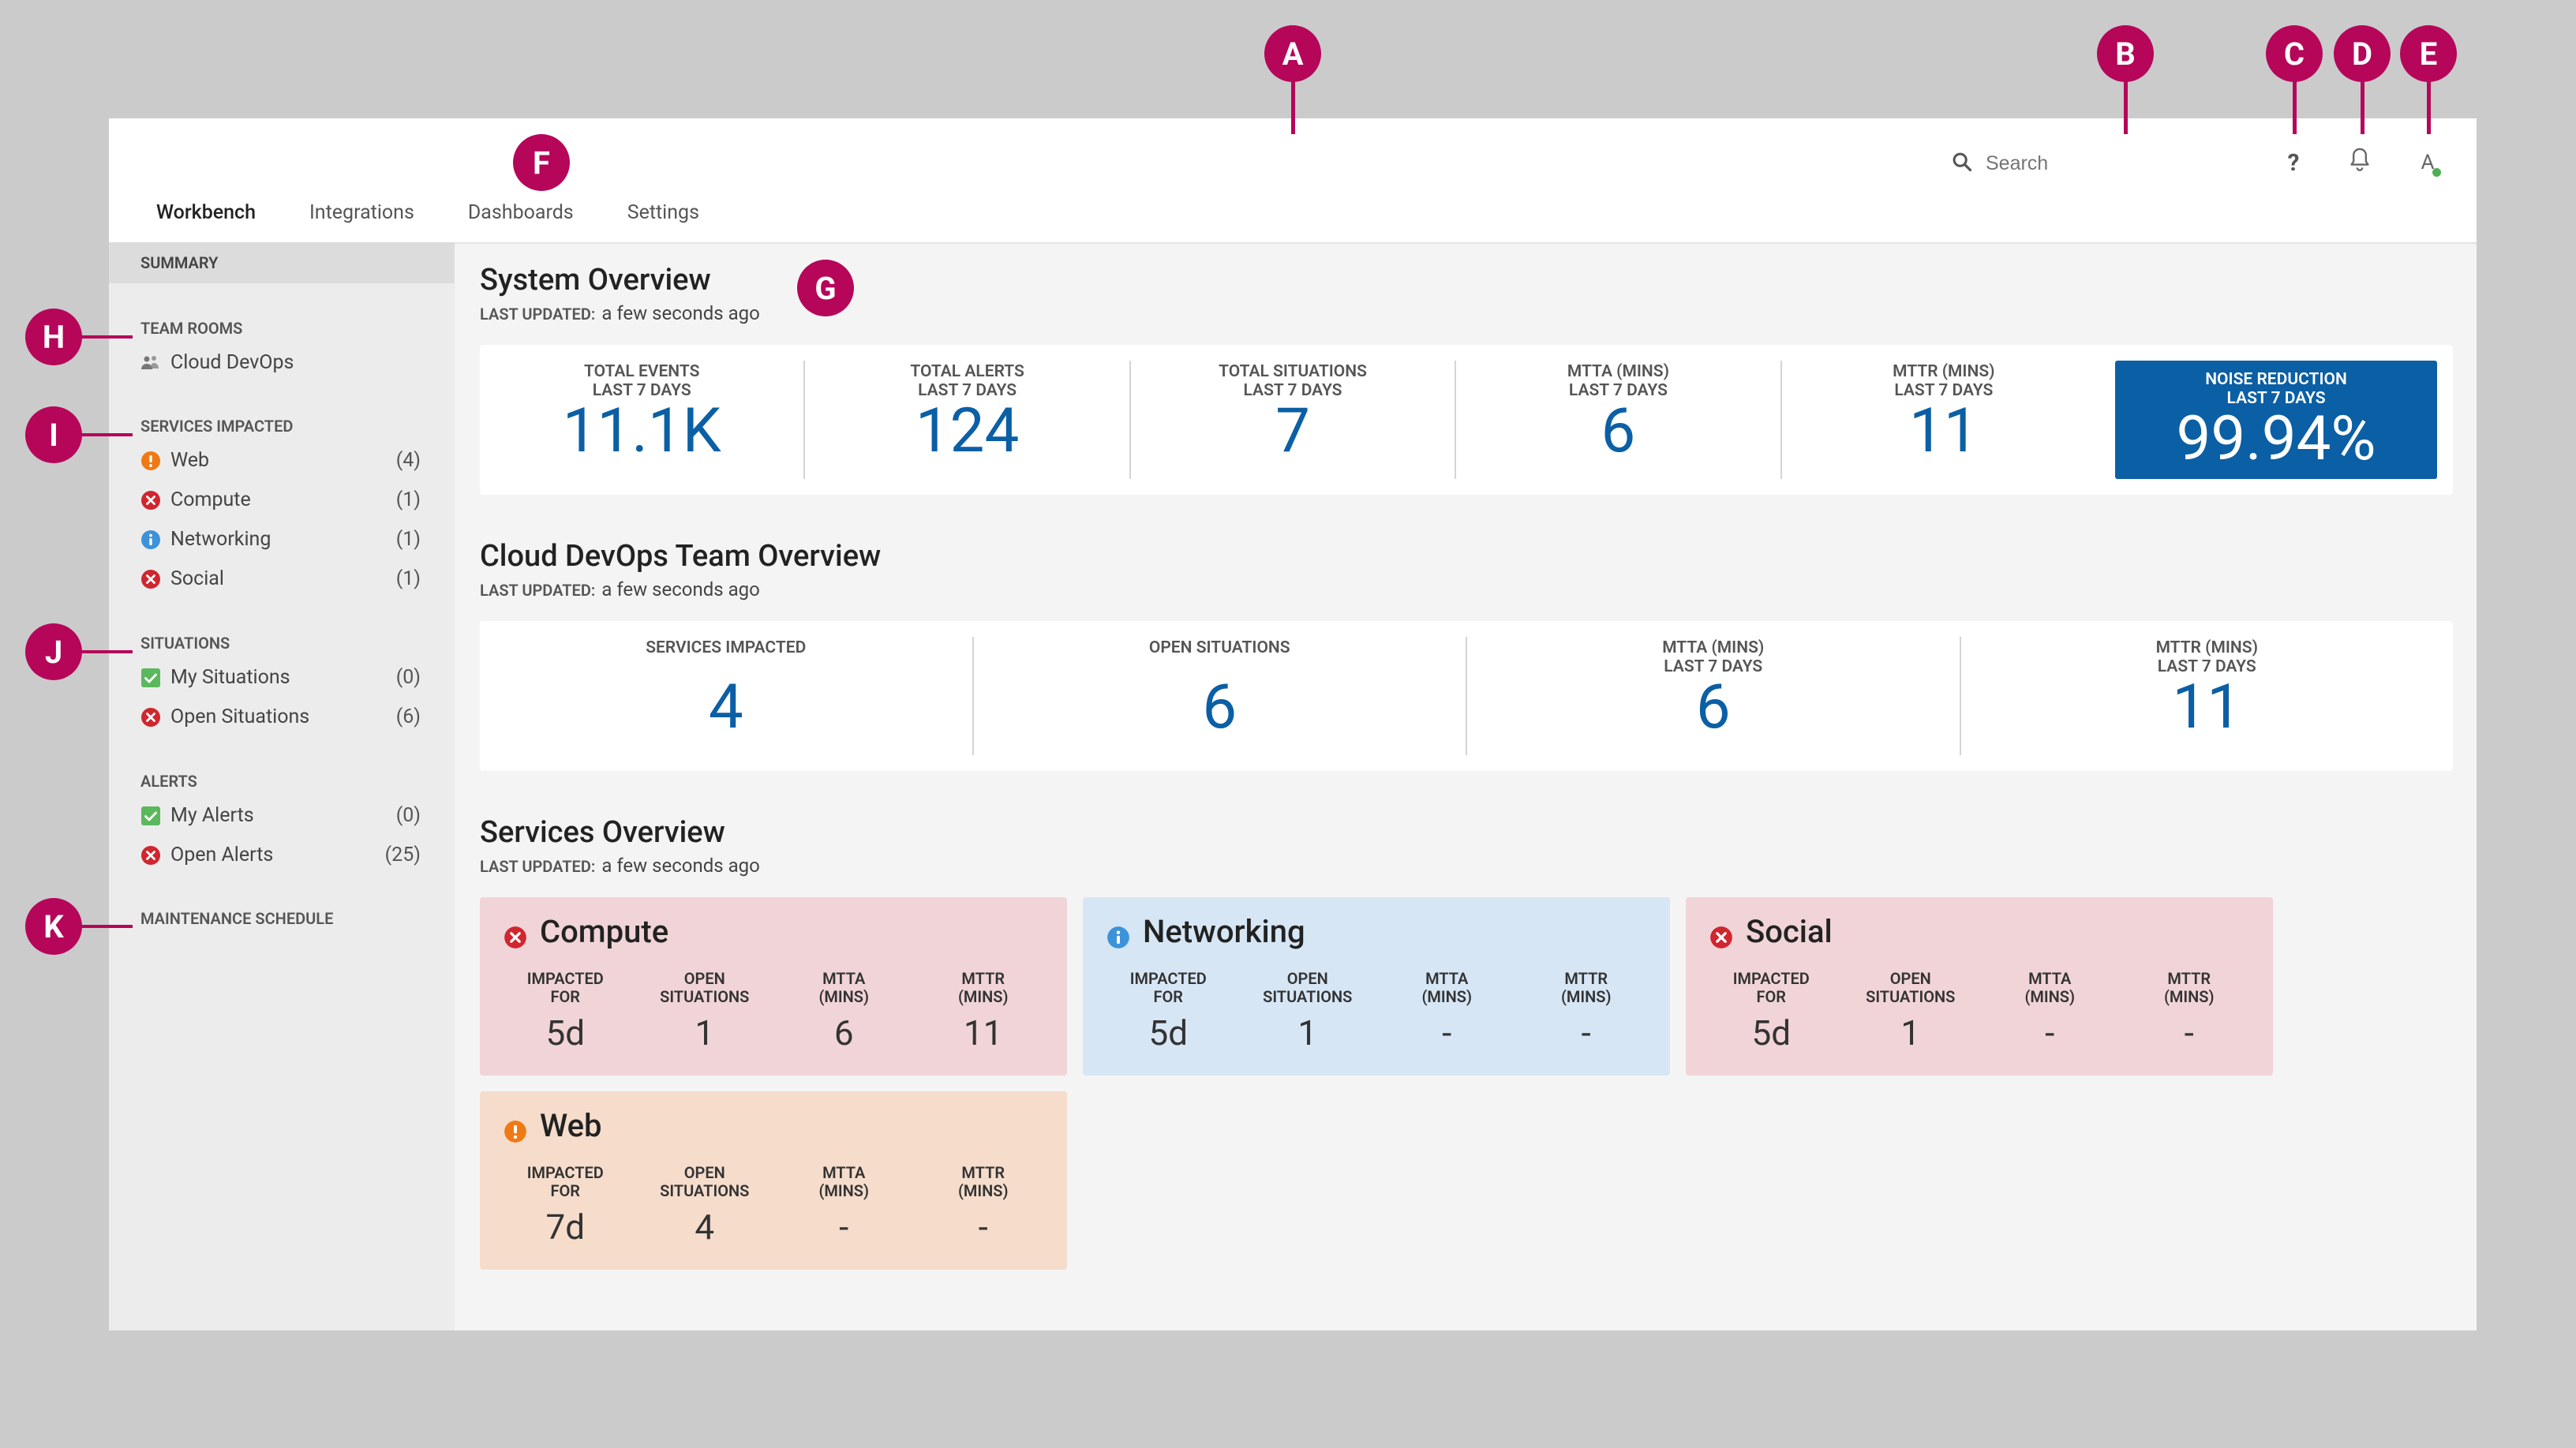  What do you see at coordinates (520, 212) in the screenshot?
I see `tab-dashboards: Dashboards` at bounding box center [520, 212].